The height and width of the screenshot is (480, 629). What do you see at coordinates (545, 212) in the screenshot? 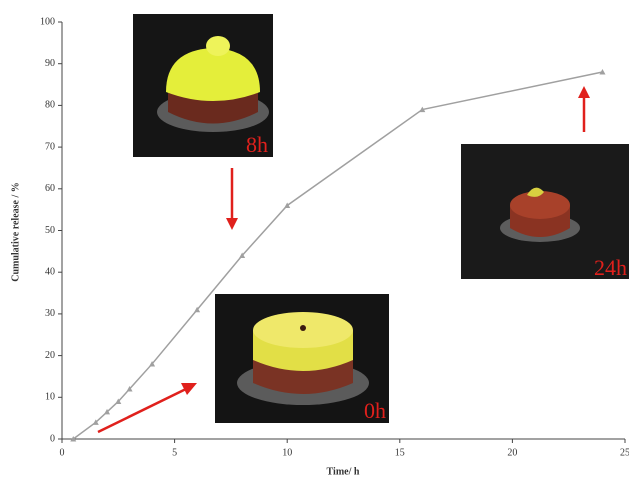
I see `photo-24h: 24h` at bounding box center [545, 212].